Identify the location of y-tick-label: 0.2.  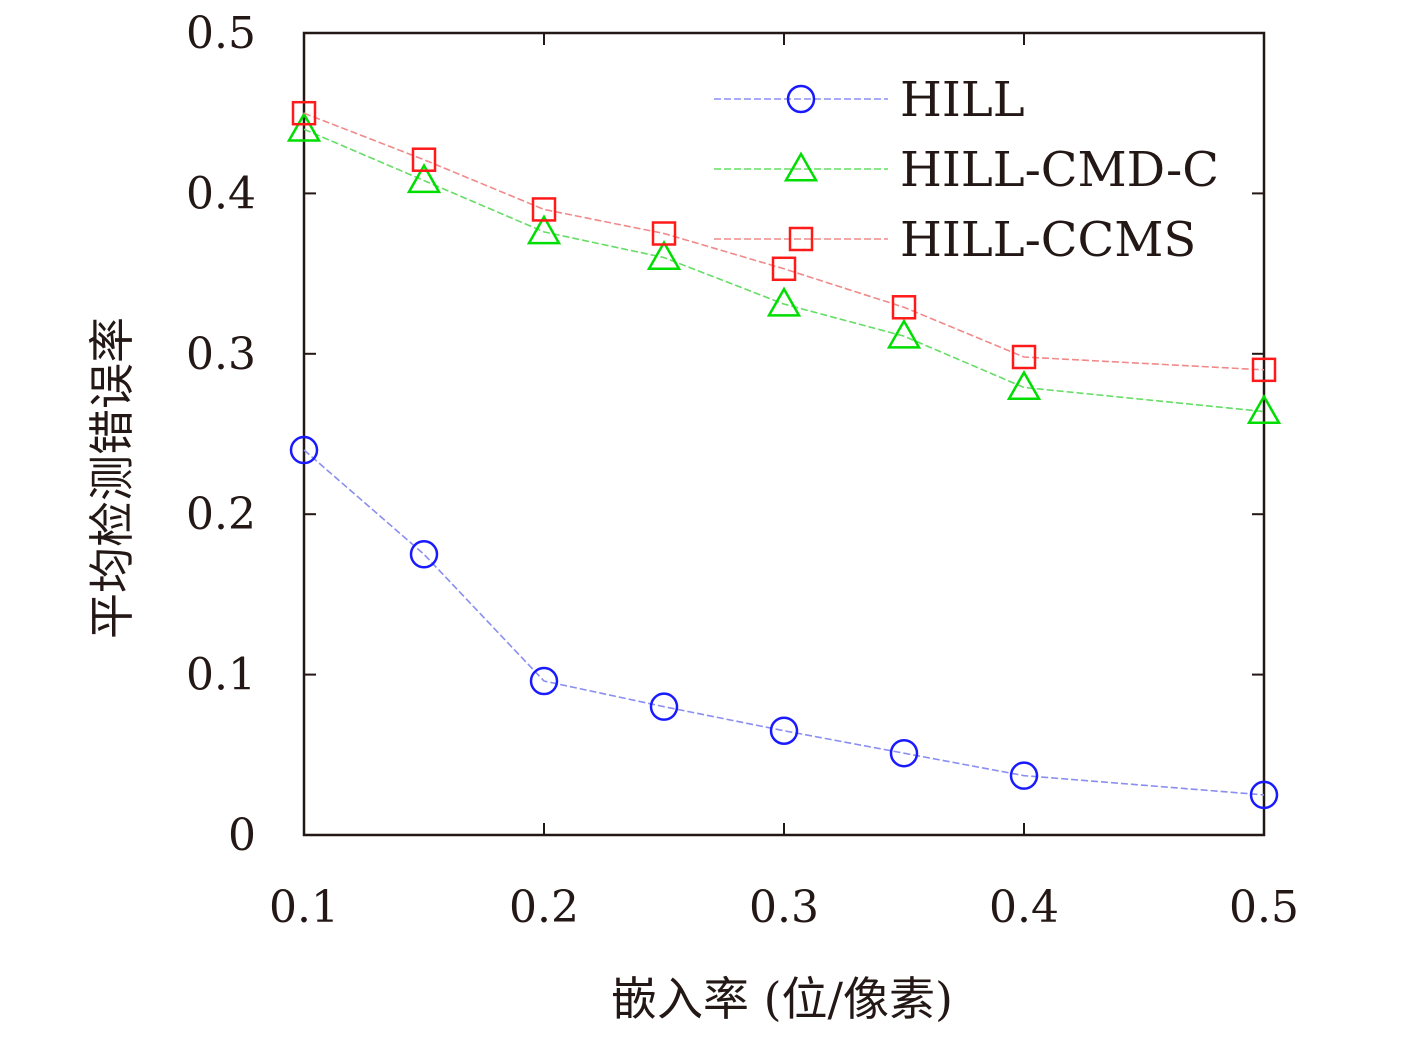
(221, 514).